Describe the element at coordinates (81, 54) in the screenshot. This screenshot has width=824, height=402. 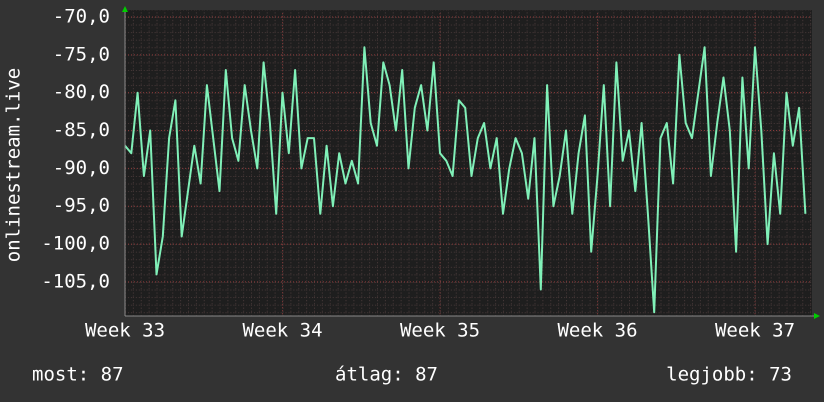
I see `y-tick-label: -75,0` at that location.